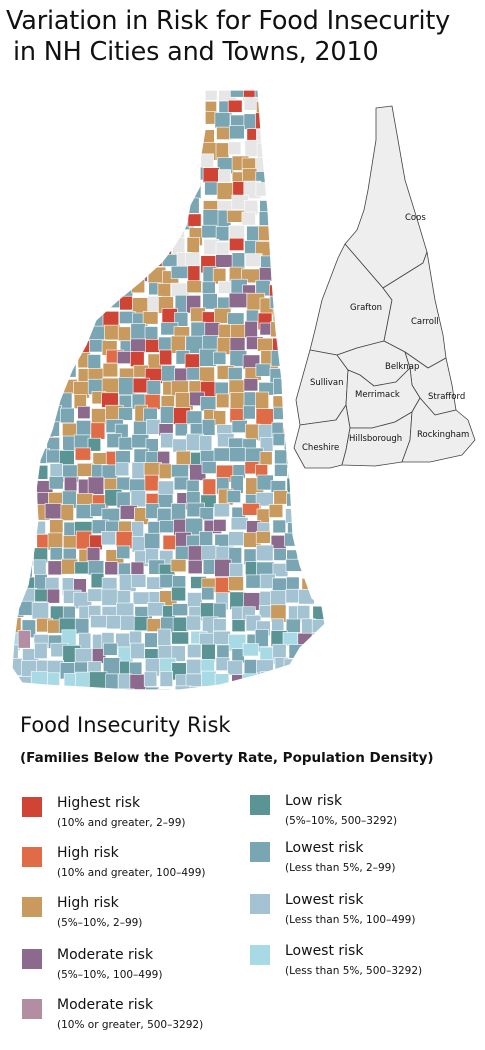 Image resolution: width=485 pixels, height=1050 pixels. What do you see at coordinates (375, 439) in the screenshot?
I see `county-label-hillsborough: Hillsborough` at bounding box center [375, 439].